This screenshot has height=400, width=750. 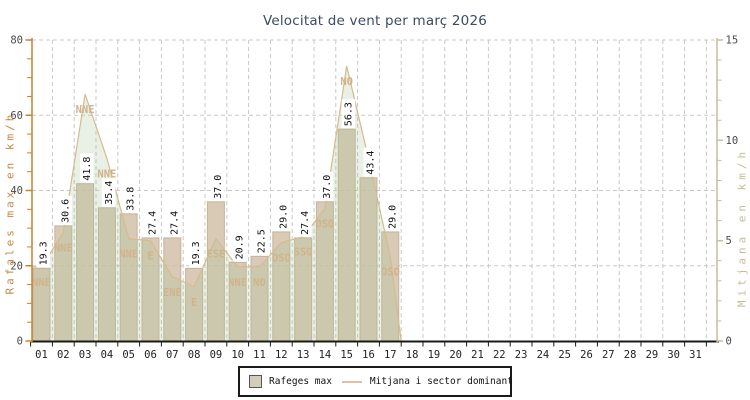 I want to click on right-axis-label: Mitjana en km/h, so click(x=742, y=227).